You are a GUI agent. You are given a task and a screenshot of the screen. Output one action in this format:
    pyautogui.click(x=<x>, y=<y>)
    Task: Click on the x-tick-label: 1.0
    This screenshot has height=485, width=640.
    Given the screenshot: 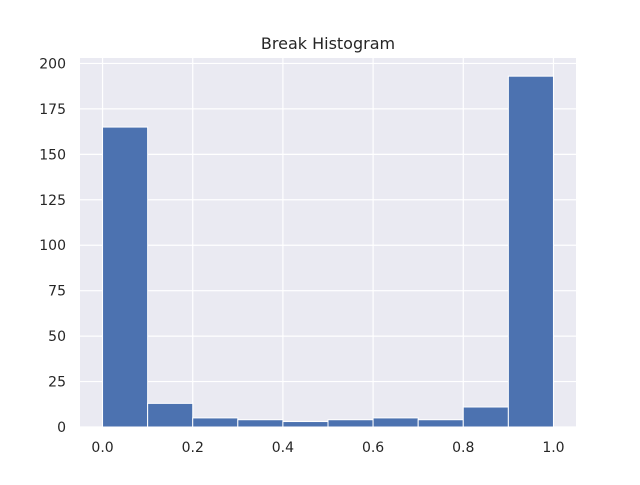 What is the action you would take?
    pyautogui.click(x=553, y=448)
    